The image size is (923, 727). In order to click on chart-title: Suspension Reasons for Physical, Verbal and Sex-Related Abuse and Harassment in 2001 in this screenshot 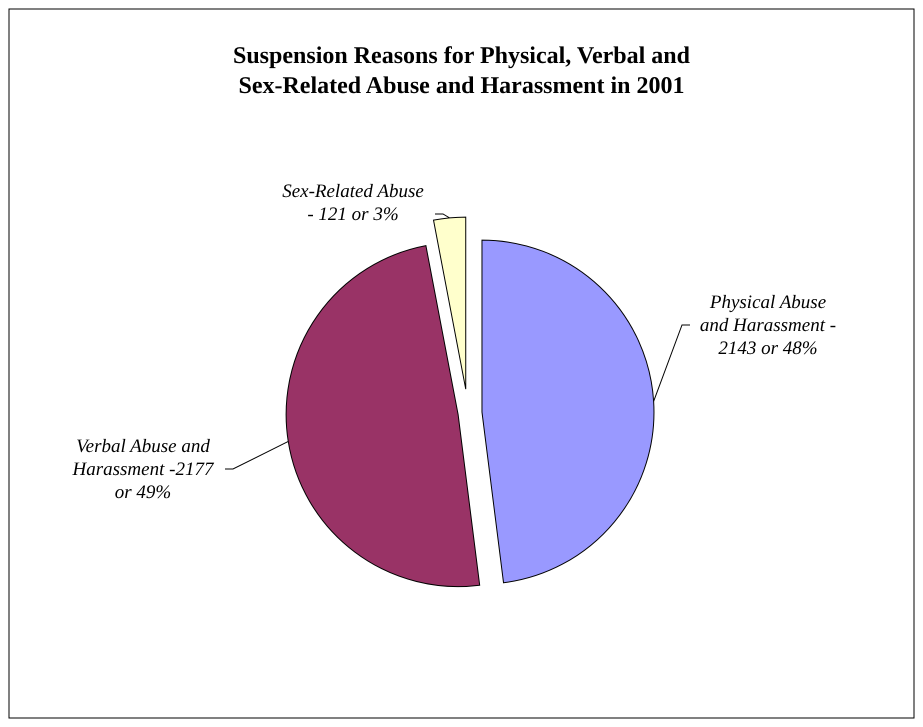, I will do `click(461, 71)`.